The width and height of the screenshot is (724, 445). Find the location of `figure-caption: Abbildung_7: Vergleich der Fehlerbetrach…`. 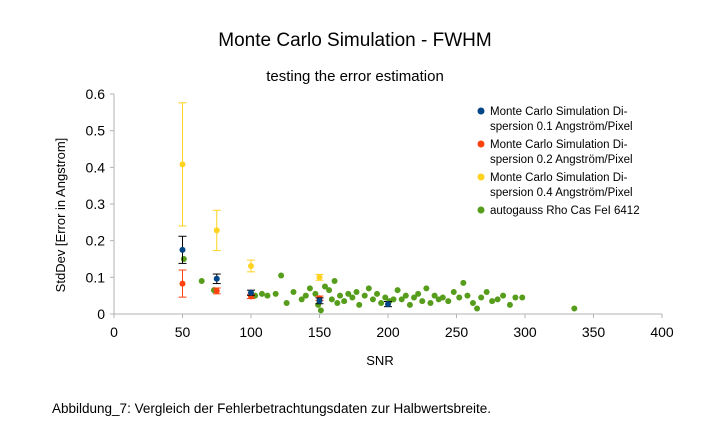

figure-caption: Abbildung_7: Vergleich der Fehlerbetrach… is located at coordinates (272, 408).